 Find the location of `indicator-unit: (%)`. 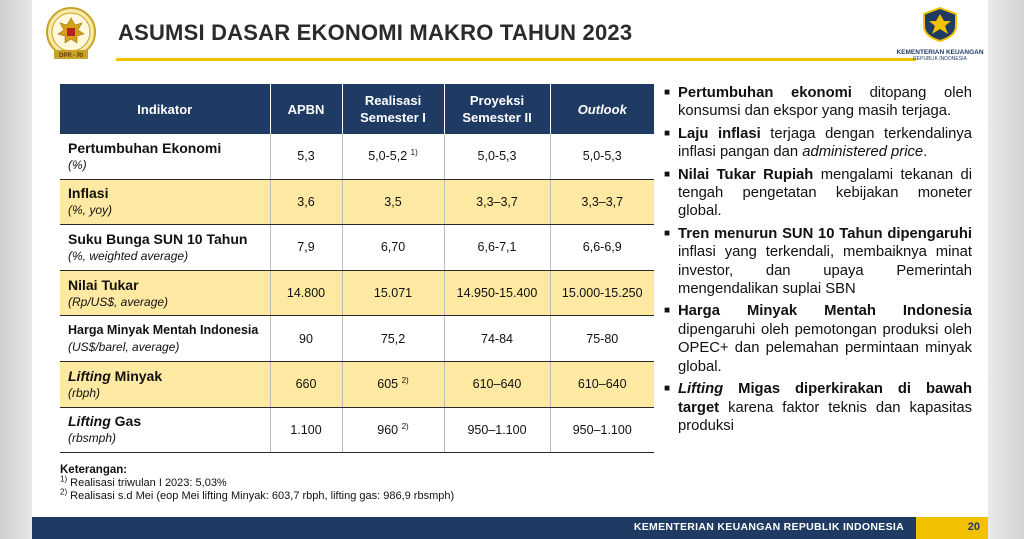

indicator-unit: (%) is located at coordinates (77, 164).